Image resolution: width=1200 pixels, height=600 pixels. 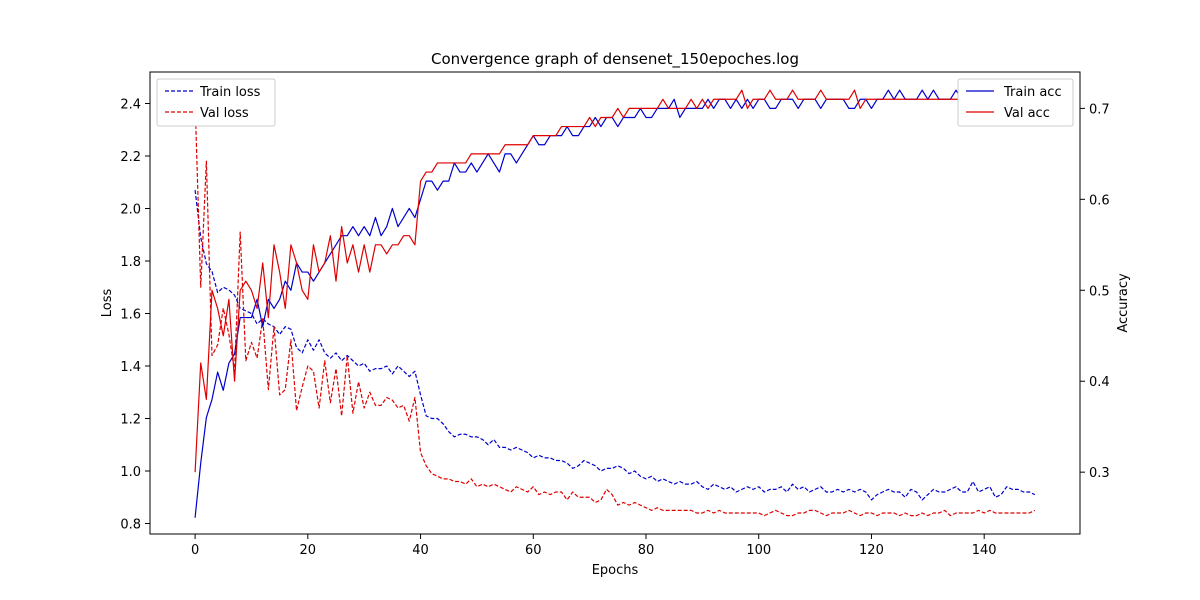 What do you see at coordinates (758, 550) in the screenshot?
I see `x-tick-label: 100` at bounding box center [758, 550].